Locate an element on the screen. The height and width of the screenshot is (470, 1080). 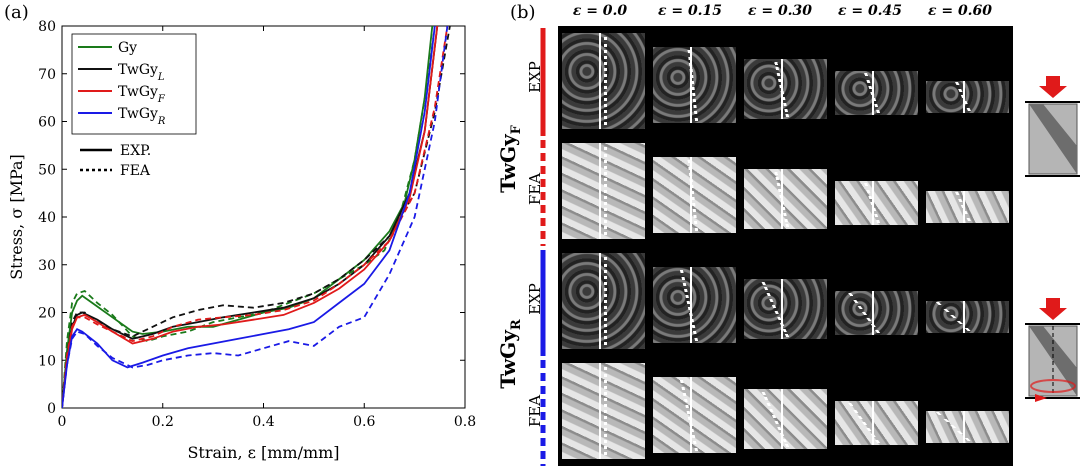
specimen-image-r0-c0 is located at coordinates (603, 81).